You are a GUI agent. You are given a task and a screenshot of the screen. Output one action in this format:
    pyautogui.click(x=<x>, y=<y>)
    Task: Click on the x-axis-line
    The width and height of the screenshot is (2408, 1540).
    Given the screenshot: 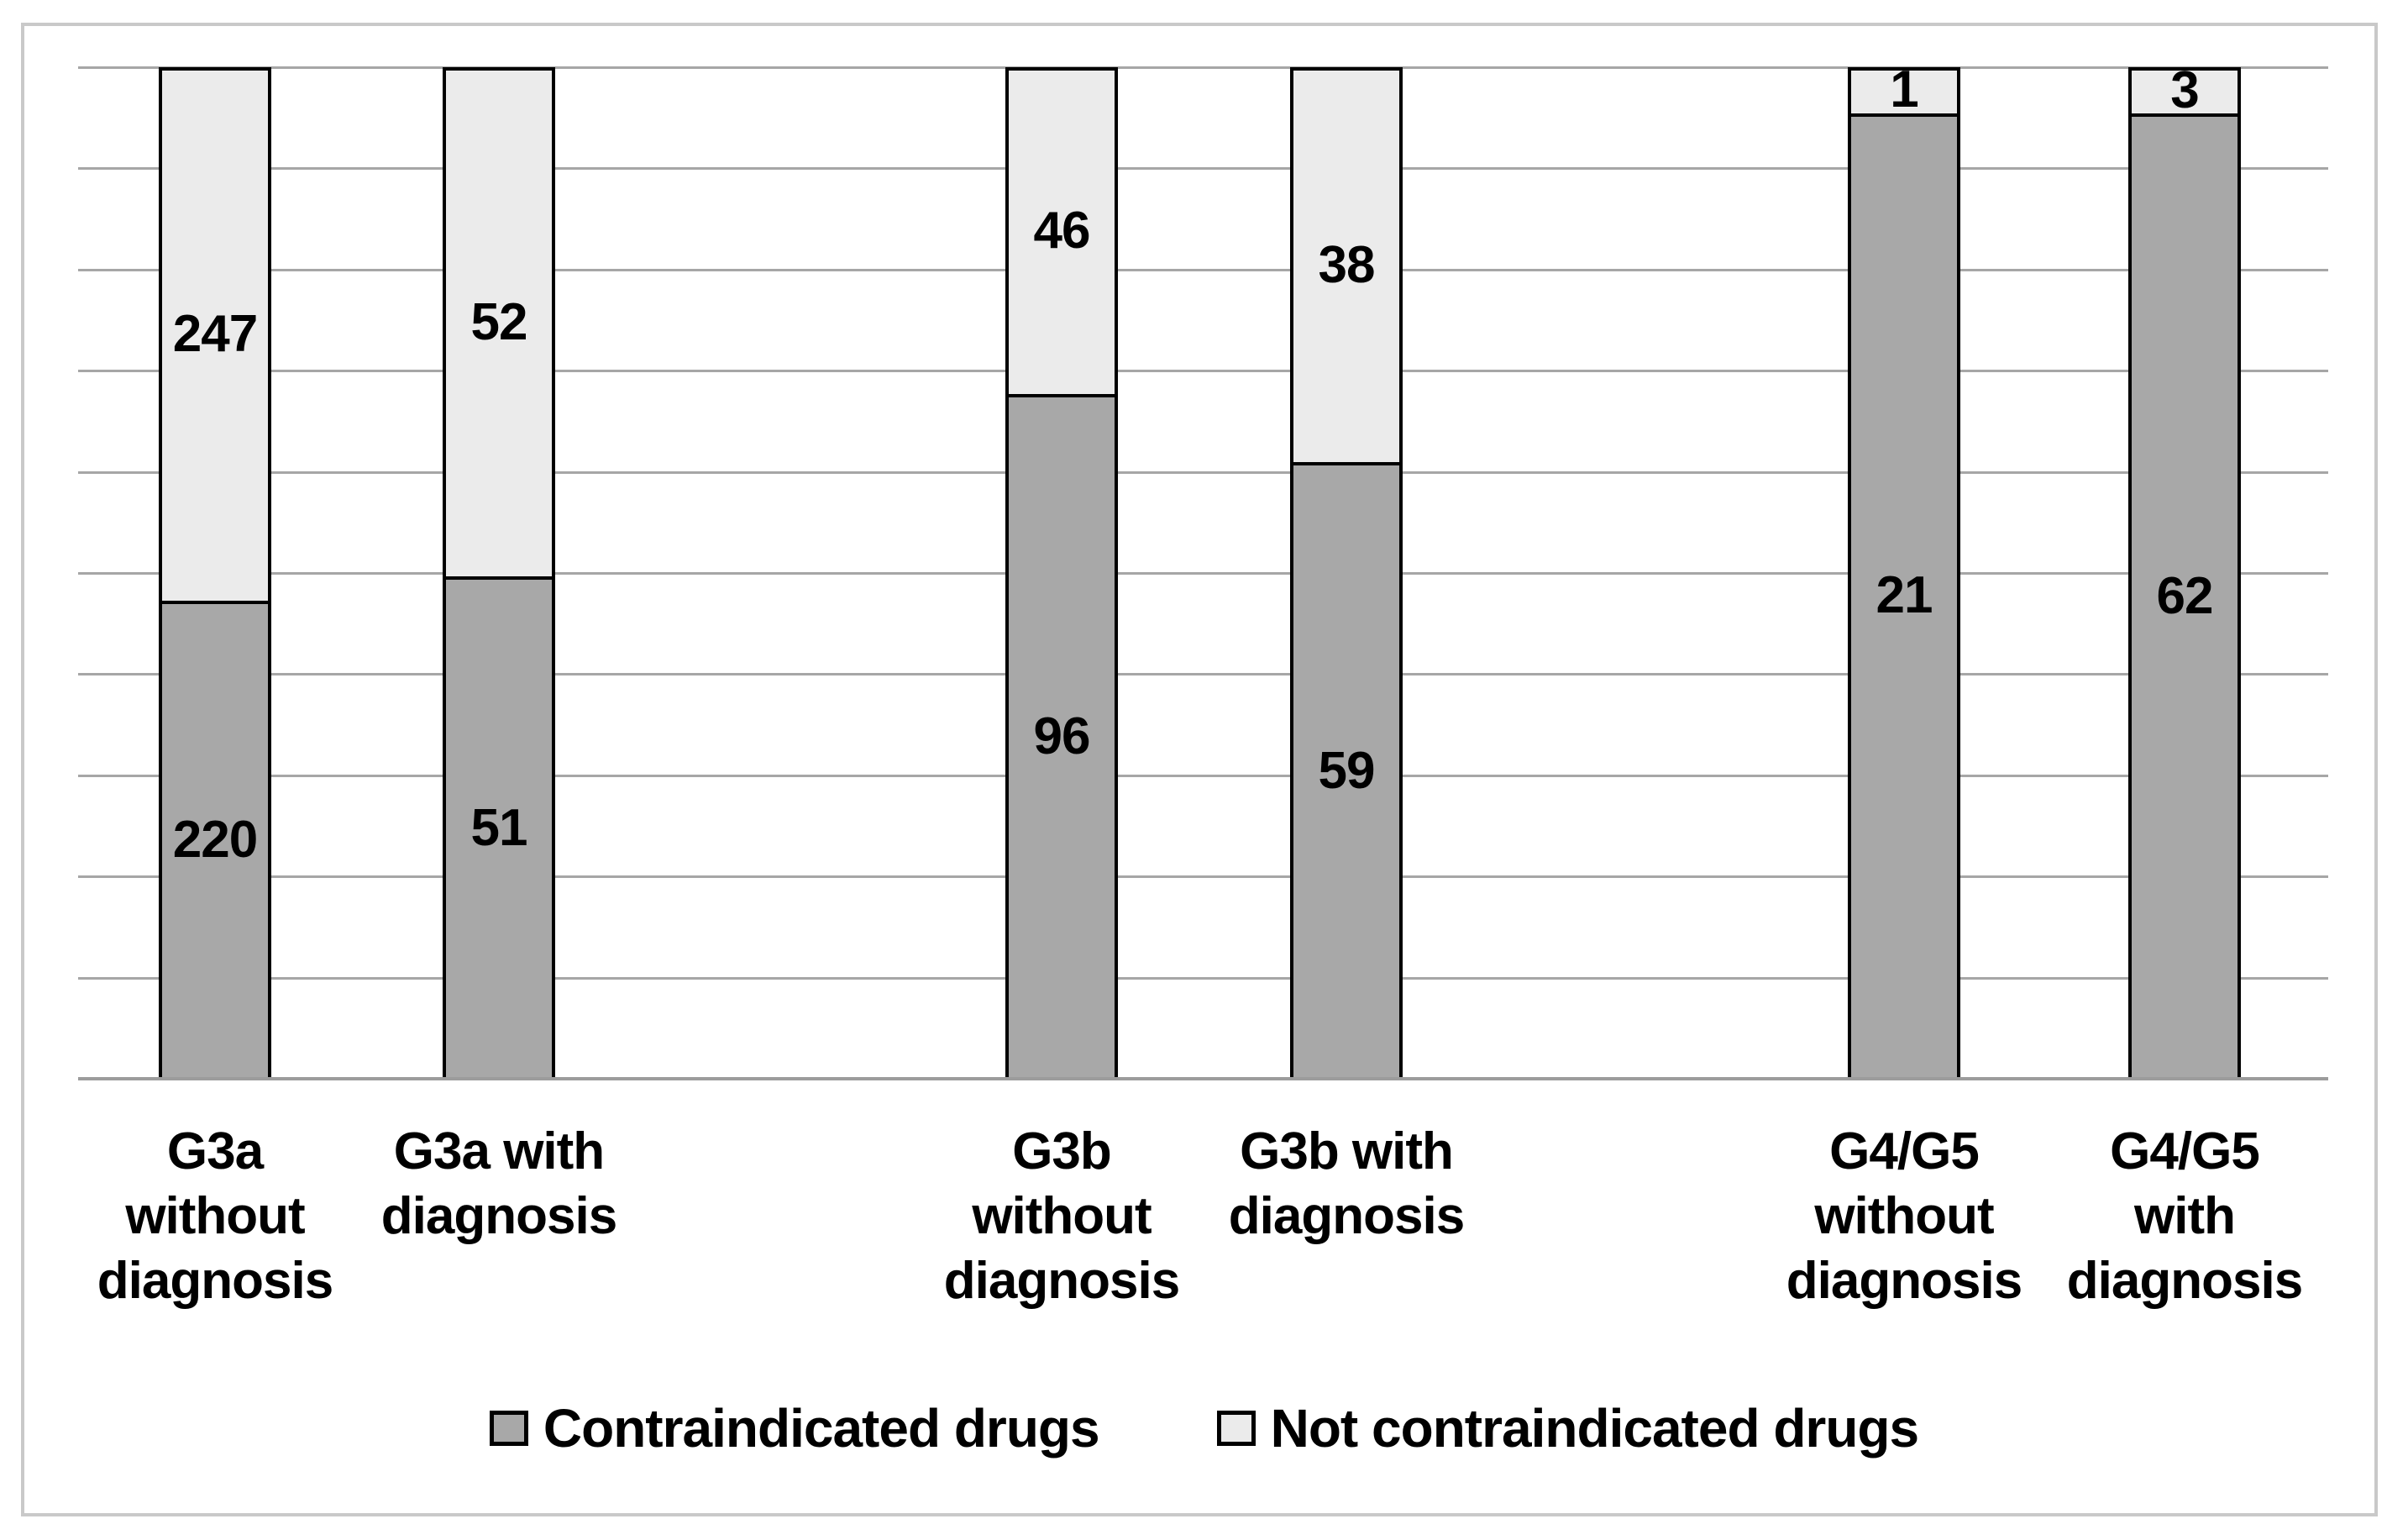 What is the action you would take?
    pyautogui.click(x=1203, y=1078)
    